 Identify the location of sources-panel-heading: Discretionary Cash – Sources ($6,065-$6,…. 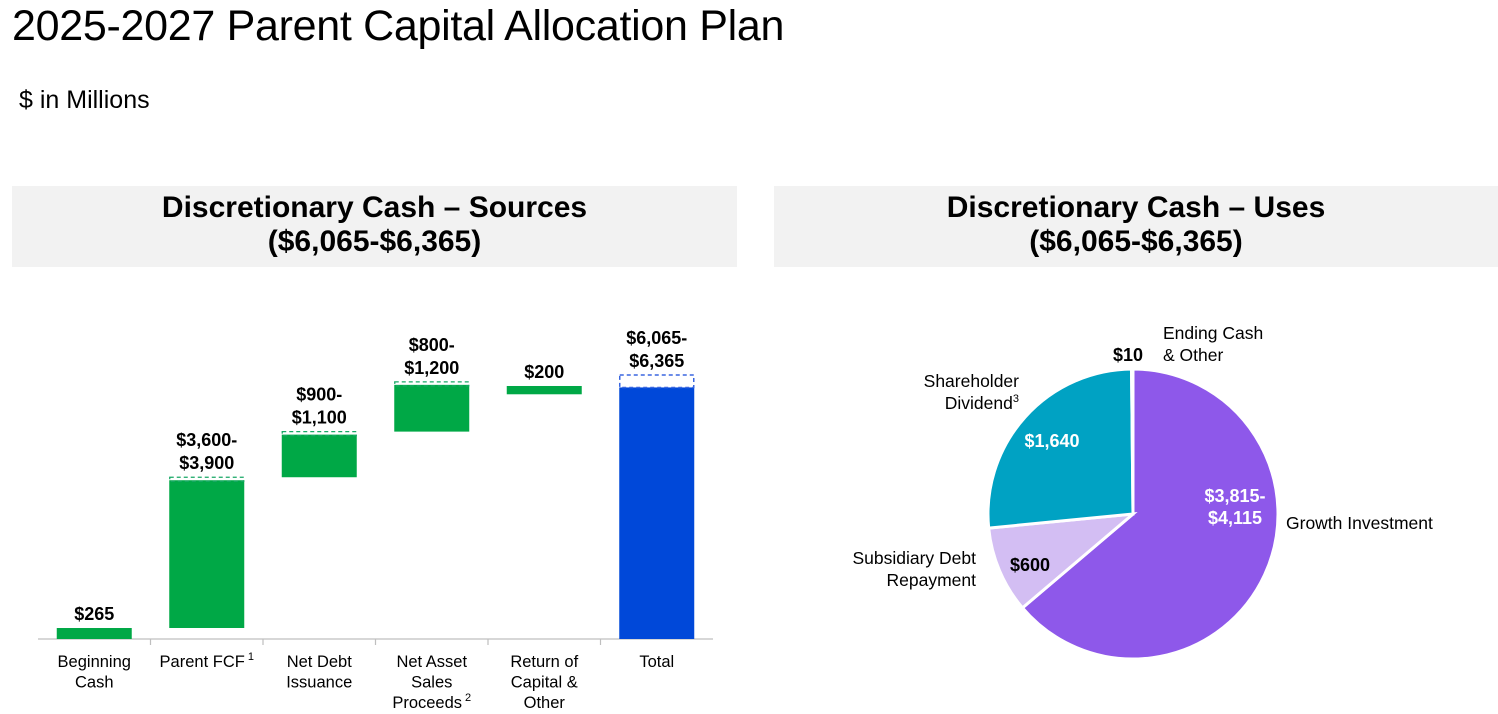
(374, 226).